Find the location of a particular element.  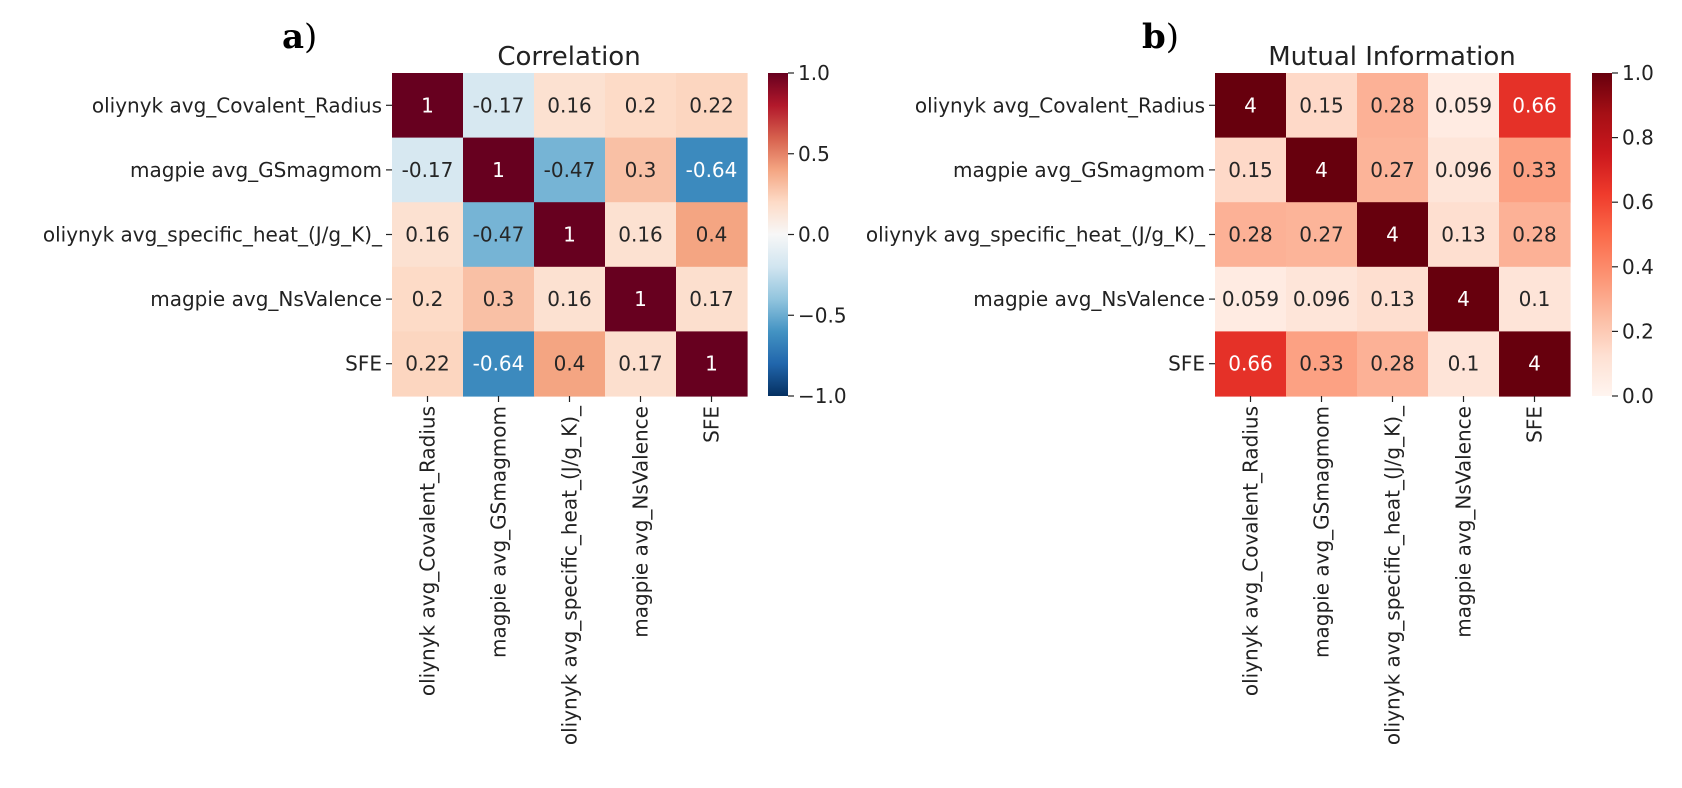

mi-colorbar-ticks: 1.0 0.8 0.6 0.4 0.2 0.0 is located at coordinates (1633, 234).